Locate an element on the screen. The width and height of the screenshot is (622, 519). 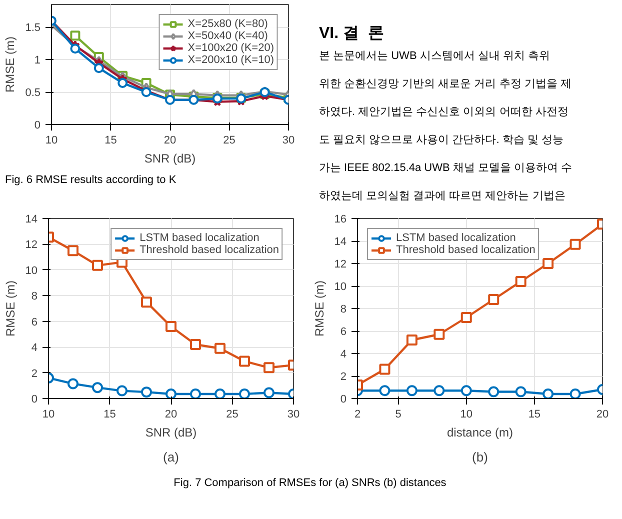
legend-label: X=200x10 (K=10) is located at coordinates (231, 60).